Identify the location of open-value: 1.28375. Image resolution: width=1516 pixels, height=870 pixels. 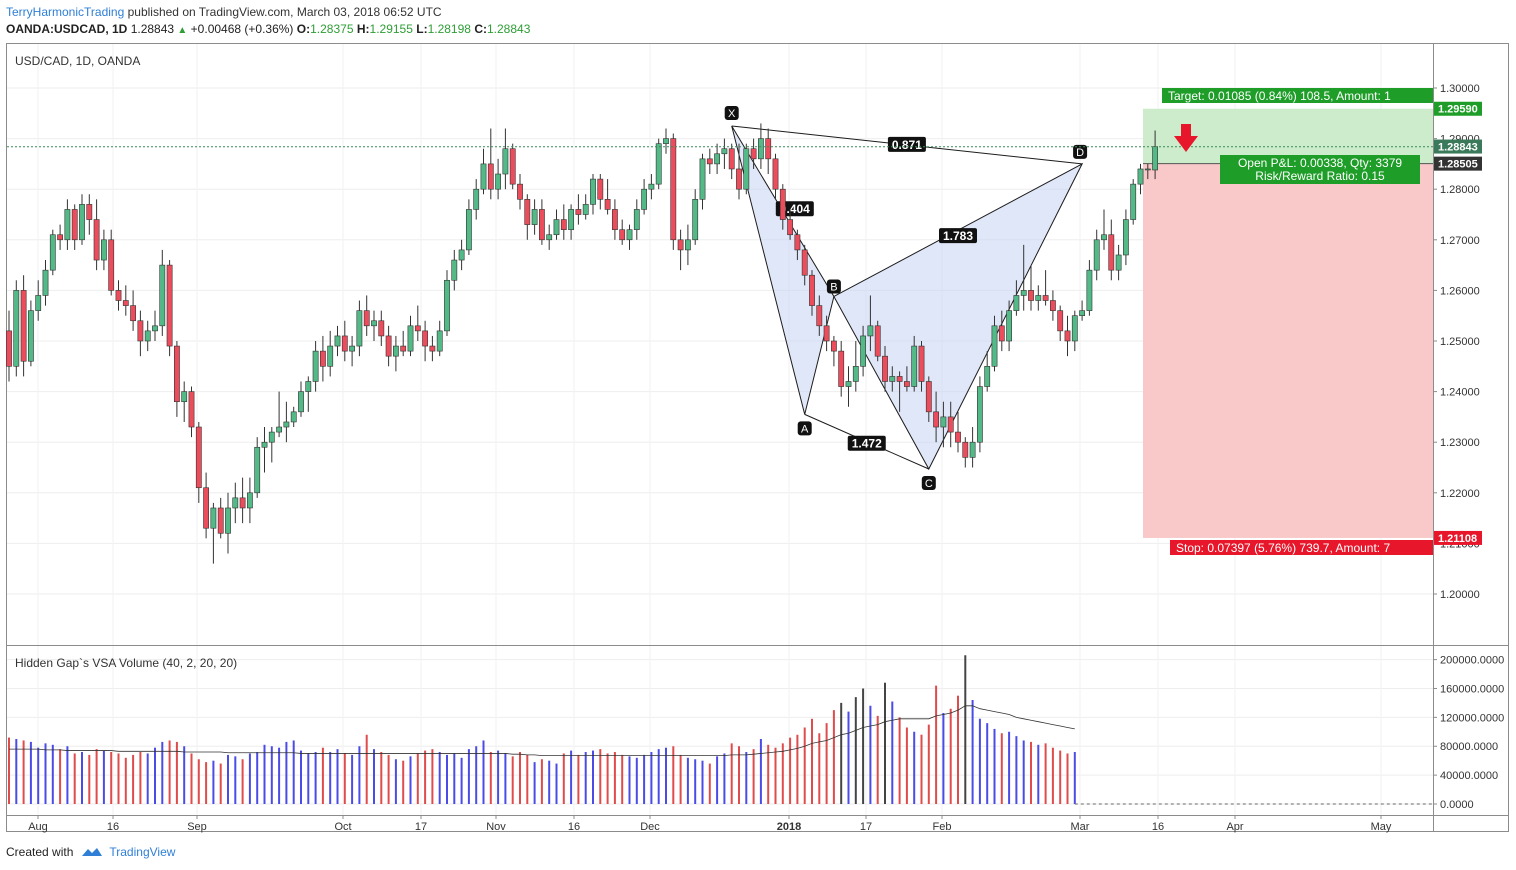
(332, 29).